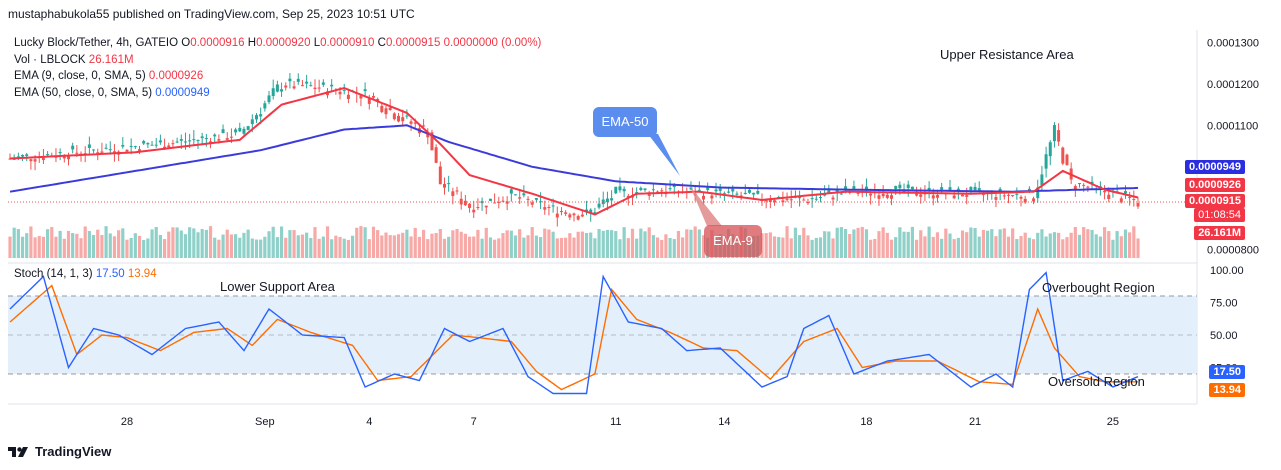  I want to click on stoch-legend: Stoch (14, 1, 3) 17.50 13.94, so click(85, 274).